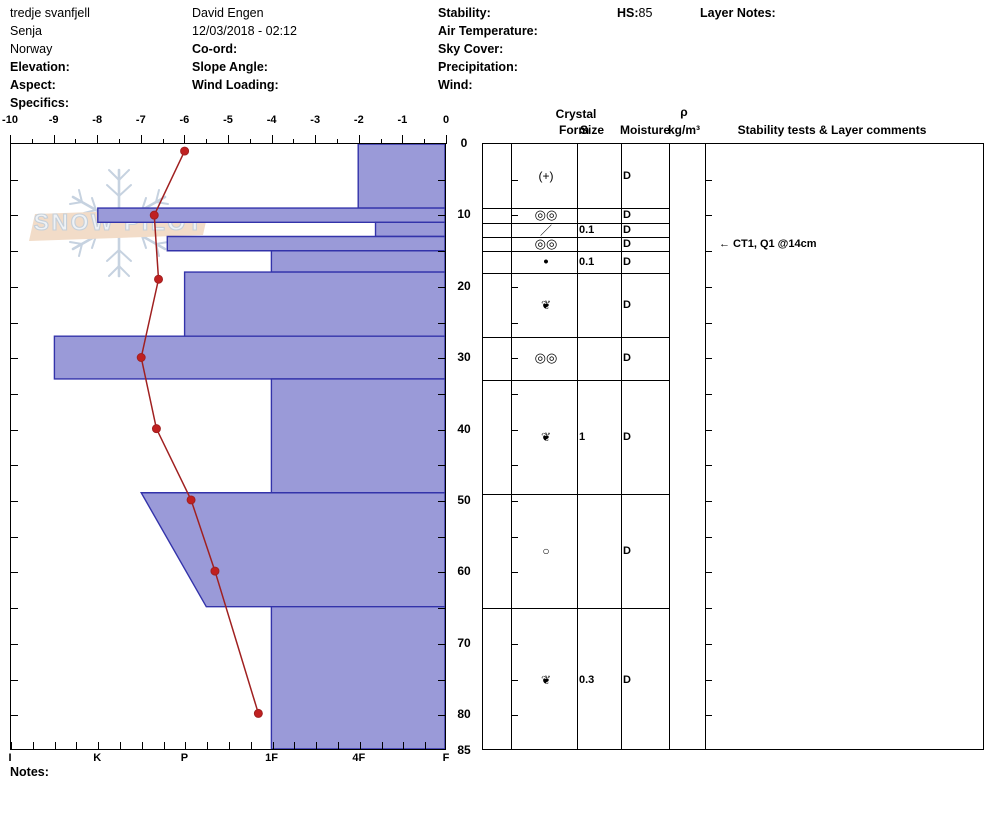 The image size is (994, 840). Describe the element at coordinates (546, 304) in the screenshot. I see `layer-crystal-form: ❦` at that location.